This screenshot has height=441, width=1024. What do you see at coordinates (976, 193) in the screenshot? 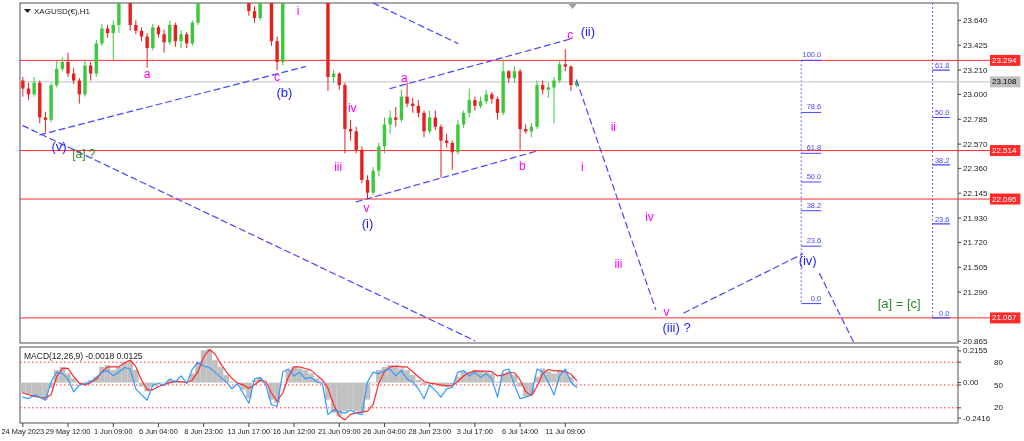
I see `y-tick-label: 22.145` at bounding box center [976, 193].